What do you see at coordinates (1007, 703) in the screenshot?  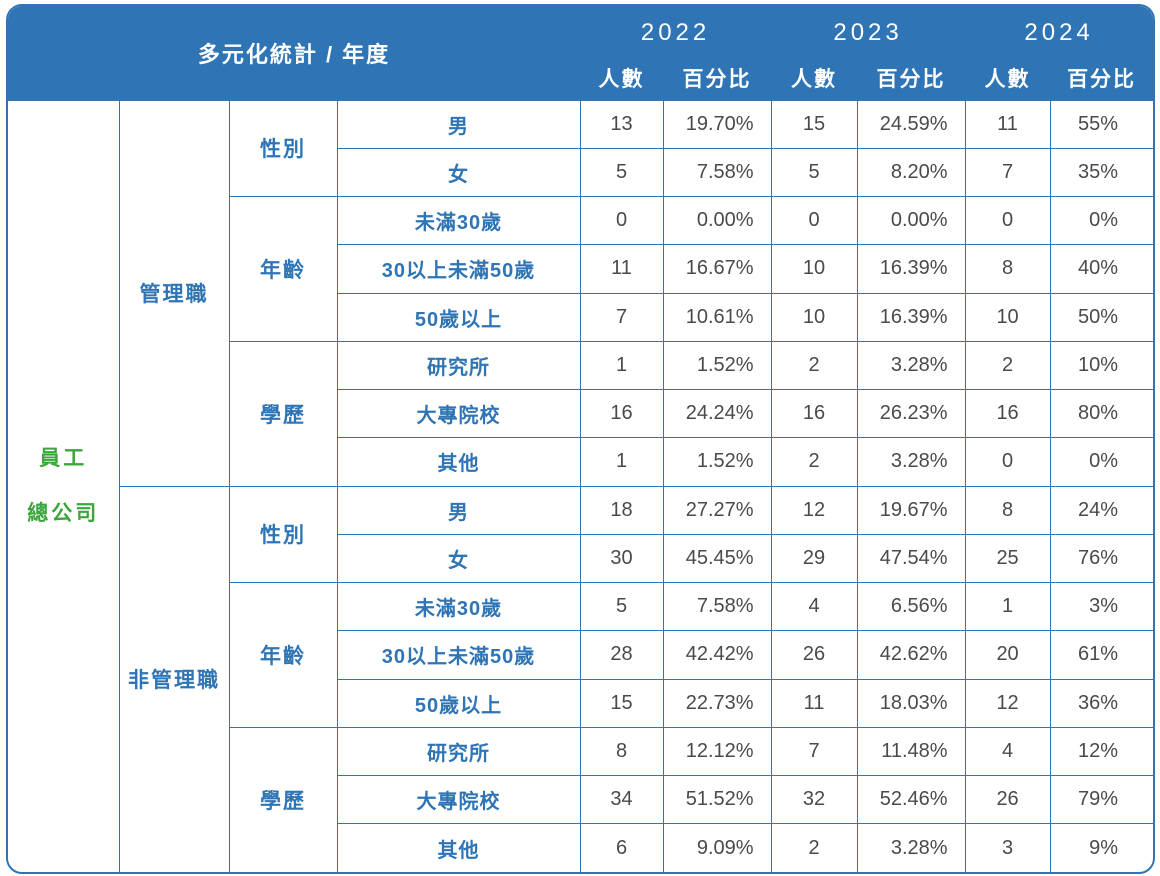 I see `count-2024: 12` at bounding box center [1007, 703].